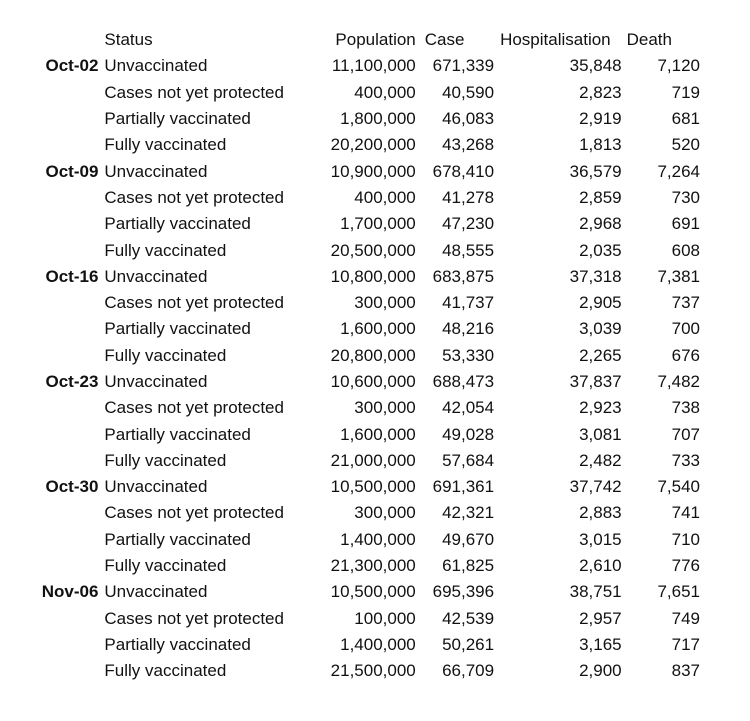 The width and height of the screenshot is (750, 721). What do you see at coordinates (463, 276) in the screenshot?
I see `case-cell: 683,875` at bounding box center [463, 276].